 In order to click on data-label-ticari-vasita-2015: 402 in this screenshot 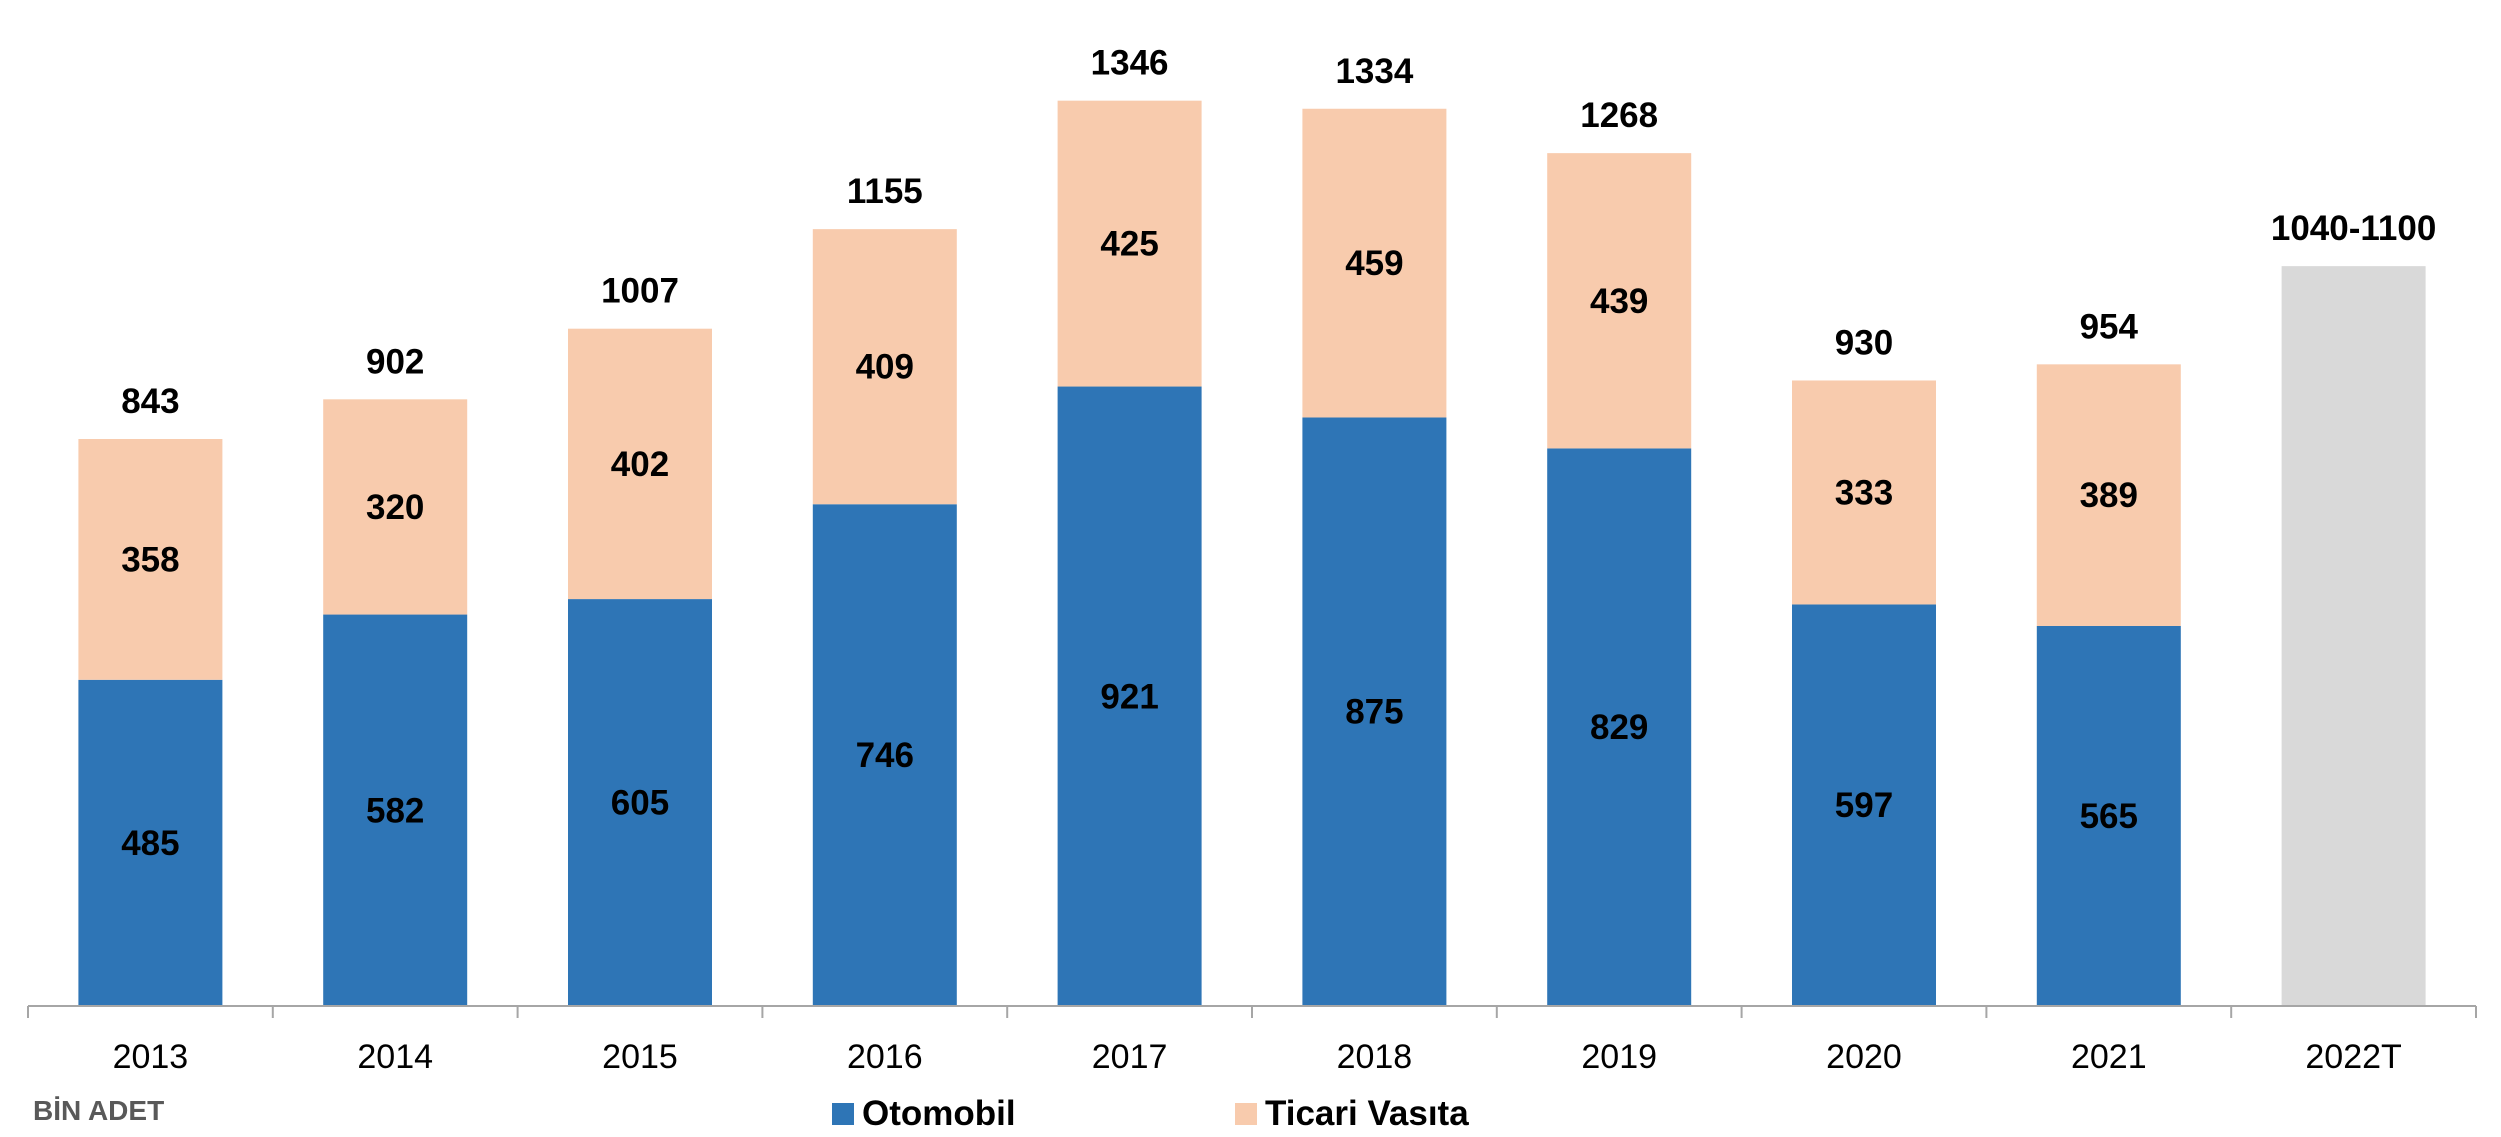, I will do `click(640, 464)`.